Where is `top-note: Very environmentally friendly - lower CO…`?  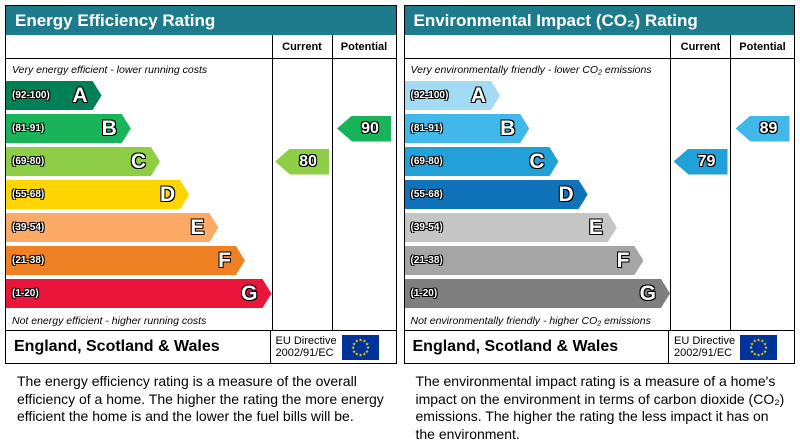 top-note: Very environmentally friendly - lower CO… is located at coordinates (531, 70).